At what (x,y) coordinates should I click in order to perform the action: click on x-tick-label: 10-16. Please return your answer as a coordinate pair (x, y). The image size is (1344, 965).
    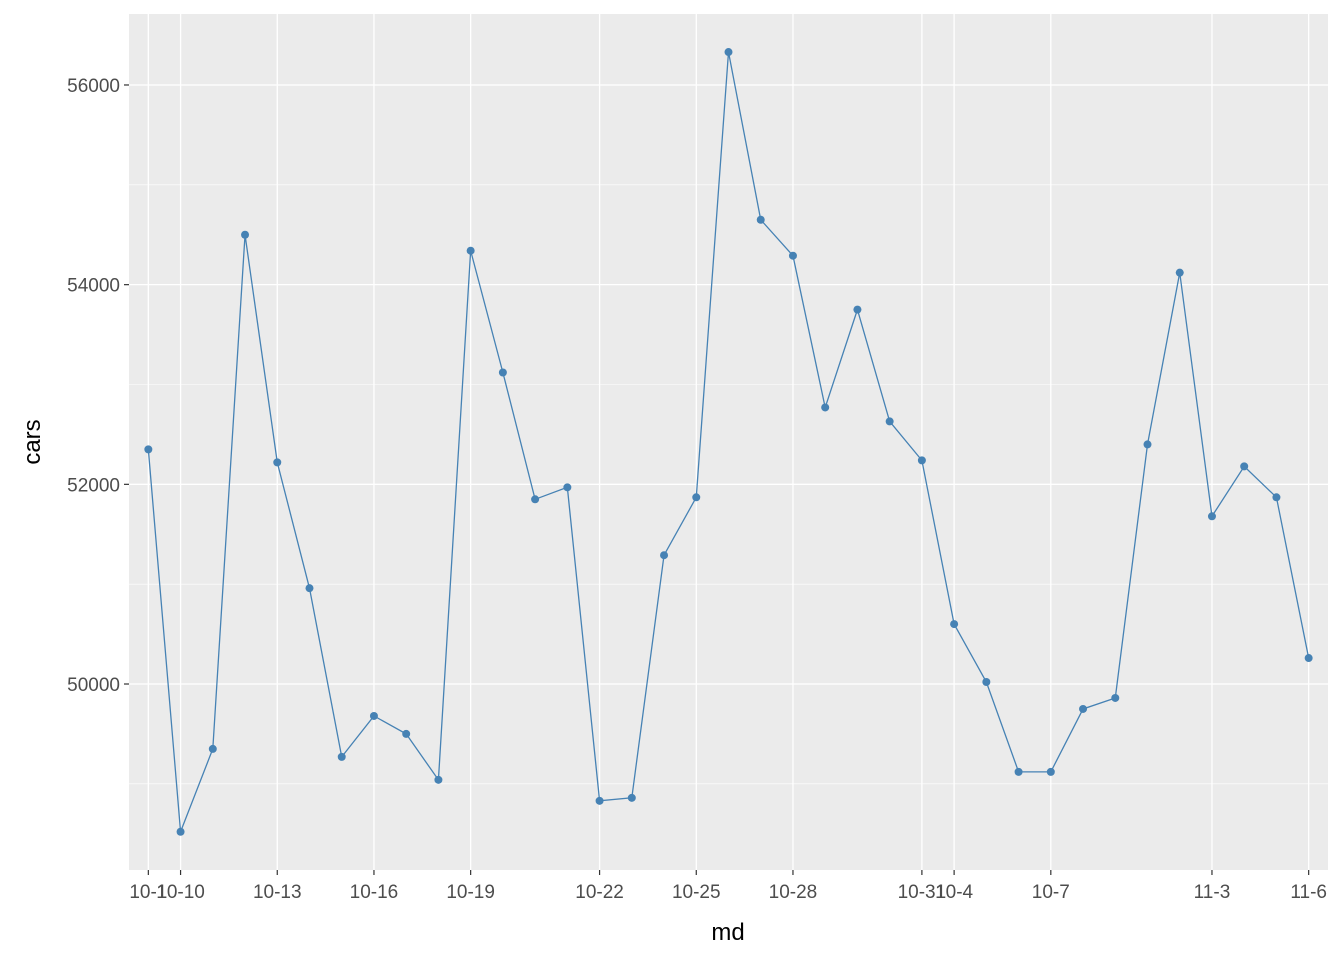
    Looking at the image, I should click on (374, 892).